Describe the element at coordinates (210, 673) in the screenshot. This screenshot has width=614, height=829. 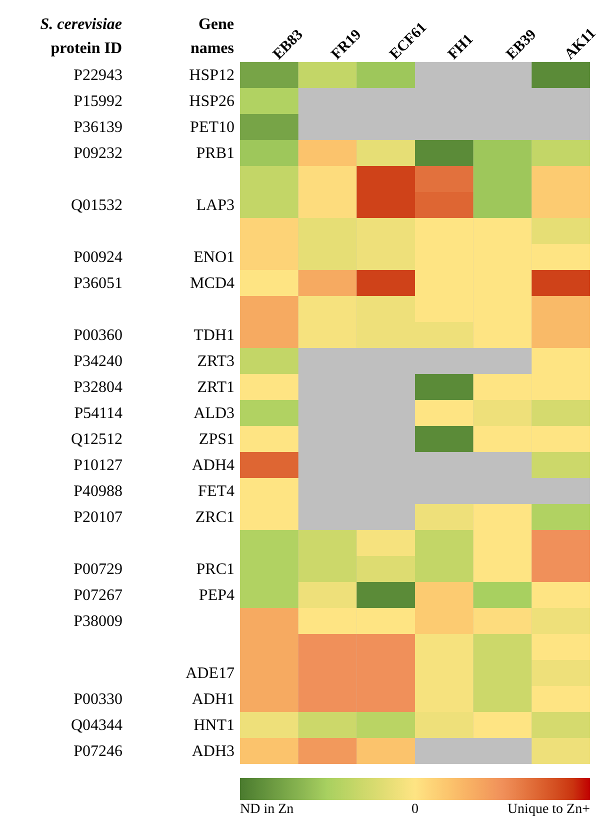
I see `y-tick-label: ADE17` at that location.